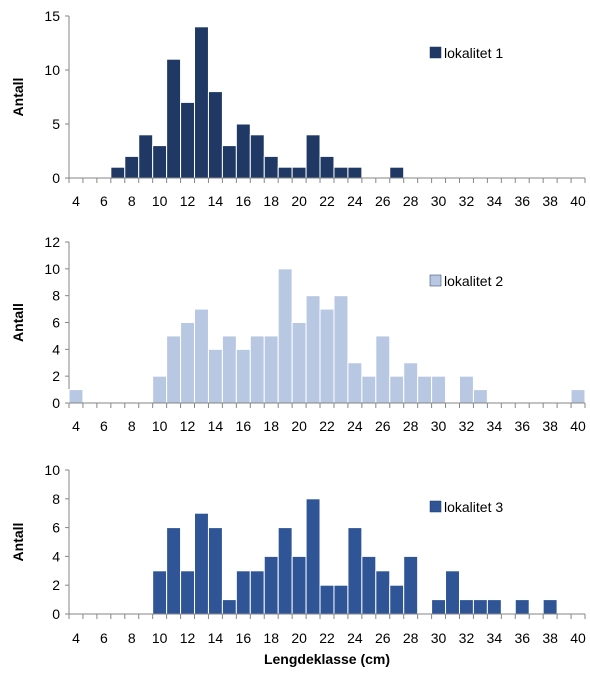 This screenshot has width=590, height=673. What do you see at coordinates (473, 281) in the screenshot?
I see `legend-label: lokalitet 2` at bounding box center [473, 281].